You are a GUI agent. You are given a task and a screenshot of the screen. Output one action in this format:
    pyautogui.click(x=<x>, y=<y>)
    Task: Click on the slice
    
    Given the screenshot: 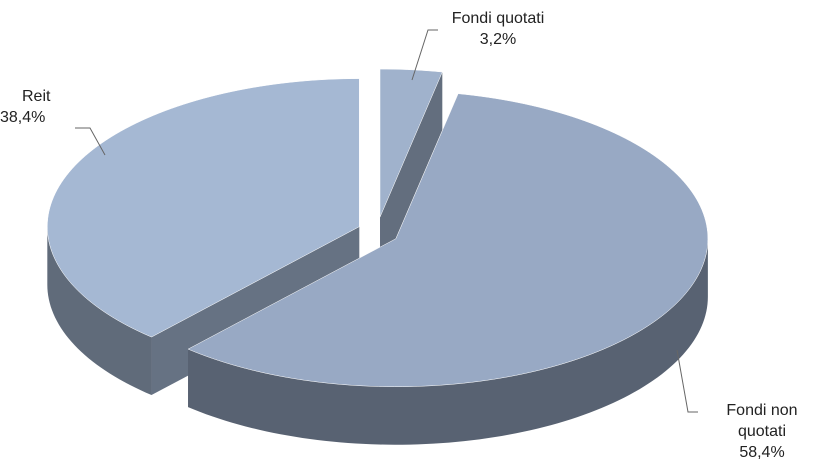 What is the action you would take?
    pyautogui.click(x=411, y=143)
    